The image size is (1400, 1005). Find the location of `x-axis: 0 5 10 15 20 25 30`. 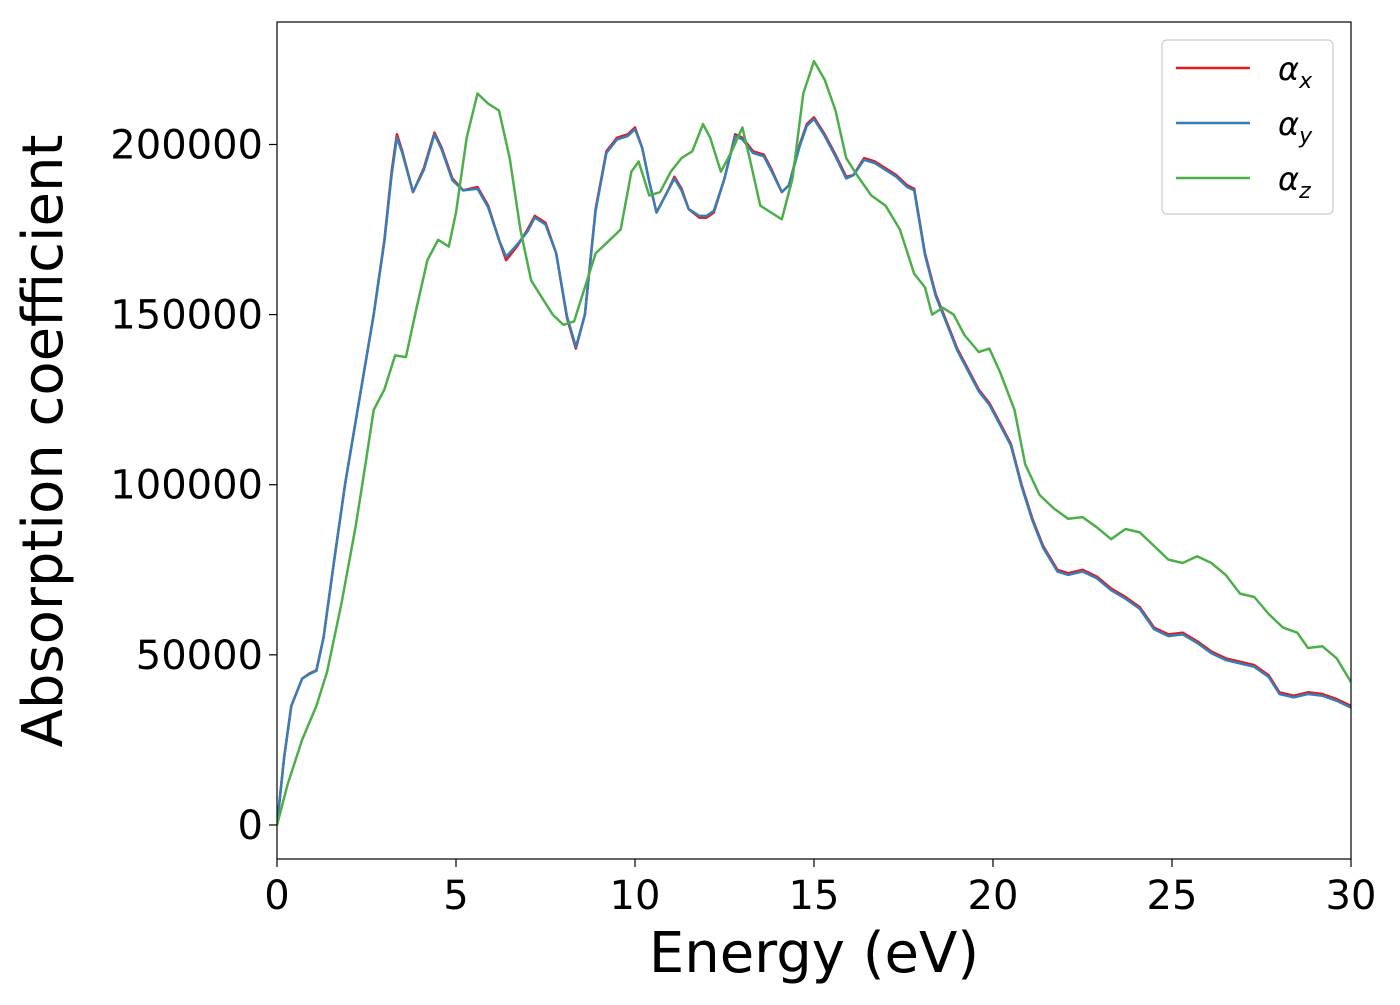

x-axis: 0 5 10 15 20 25 30 is located at coordinates (820, 889).